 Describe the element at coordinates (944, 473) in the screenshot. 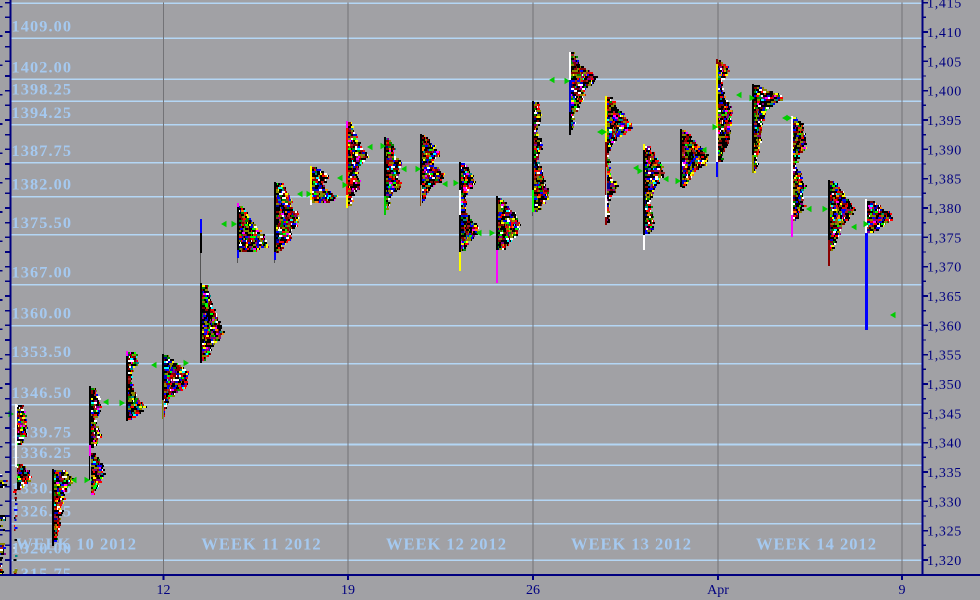

I see `svg-text: 1,335` at that location.